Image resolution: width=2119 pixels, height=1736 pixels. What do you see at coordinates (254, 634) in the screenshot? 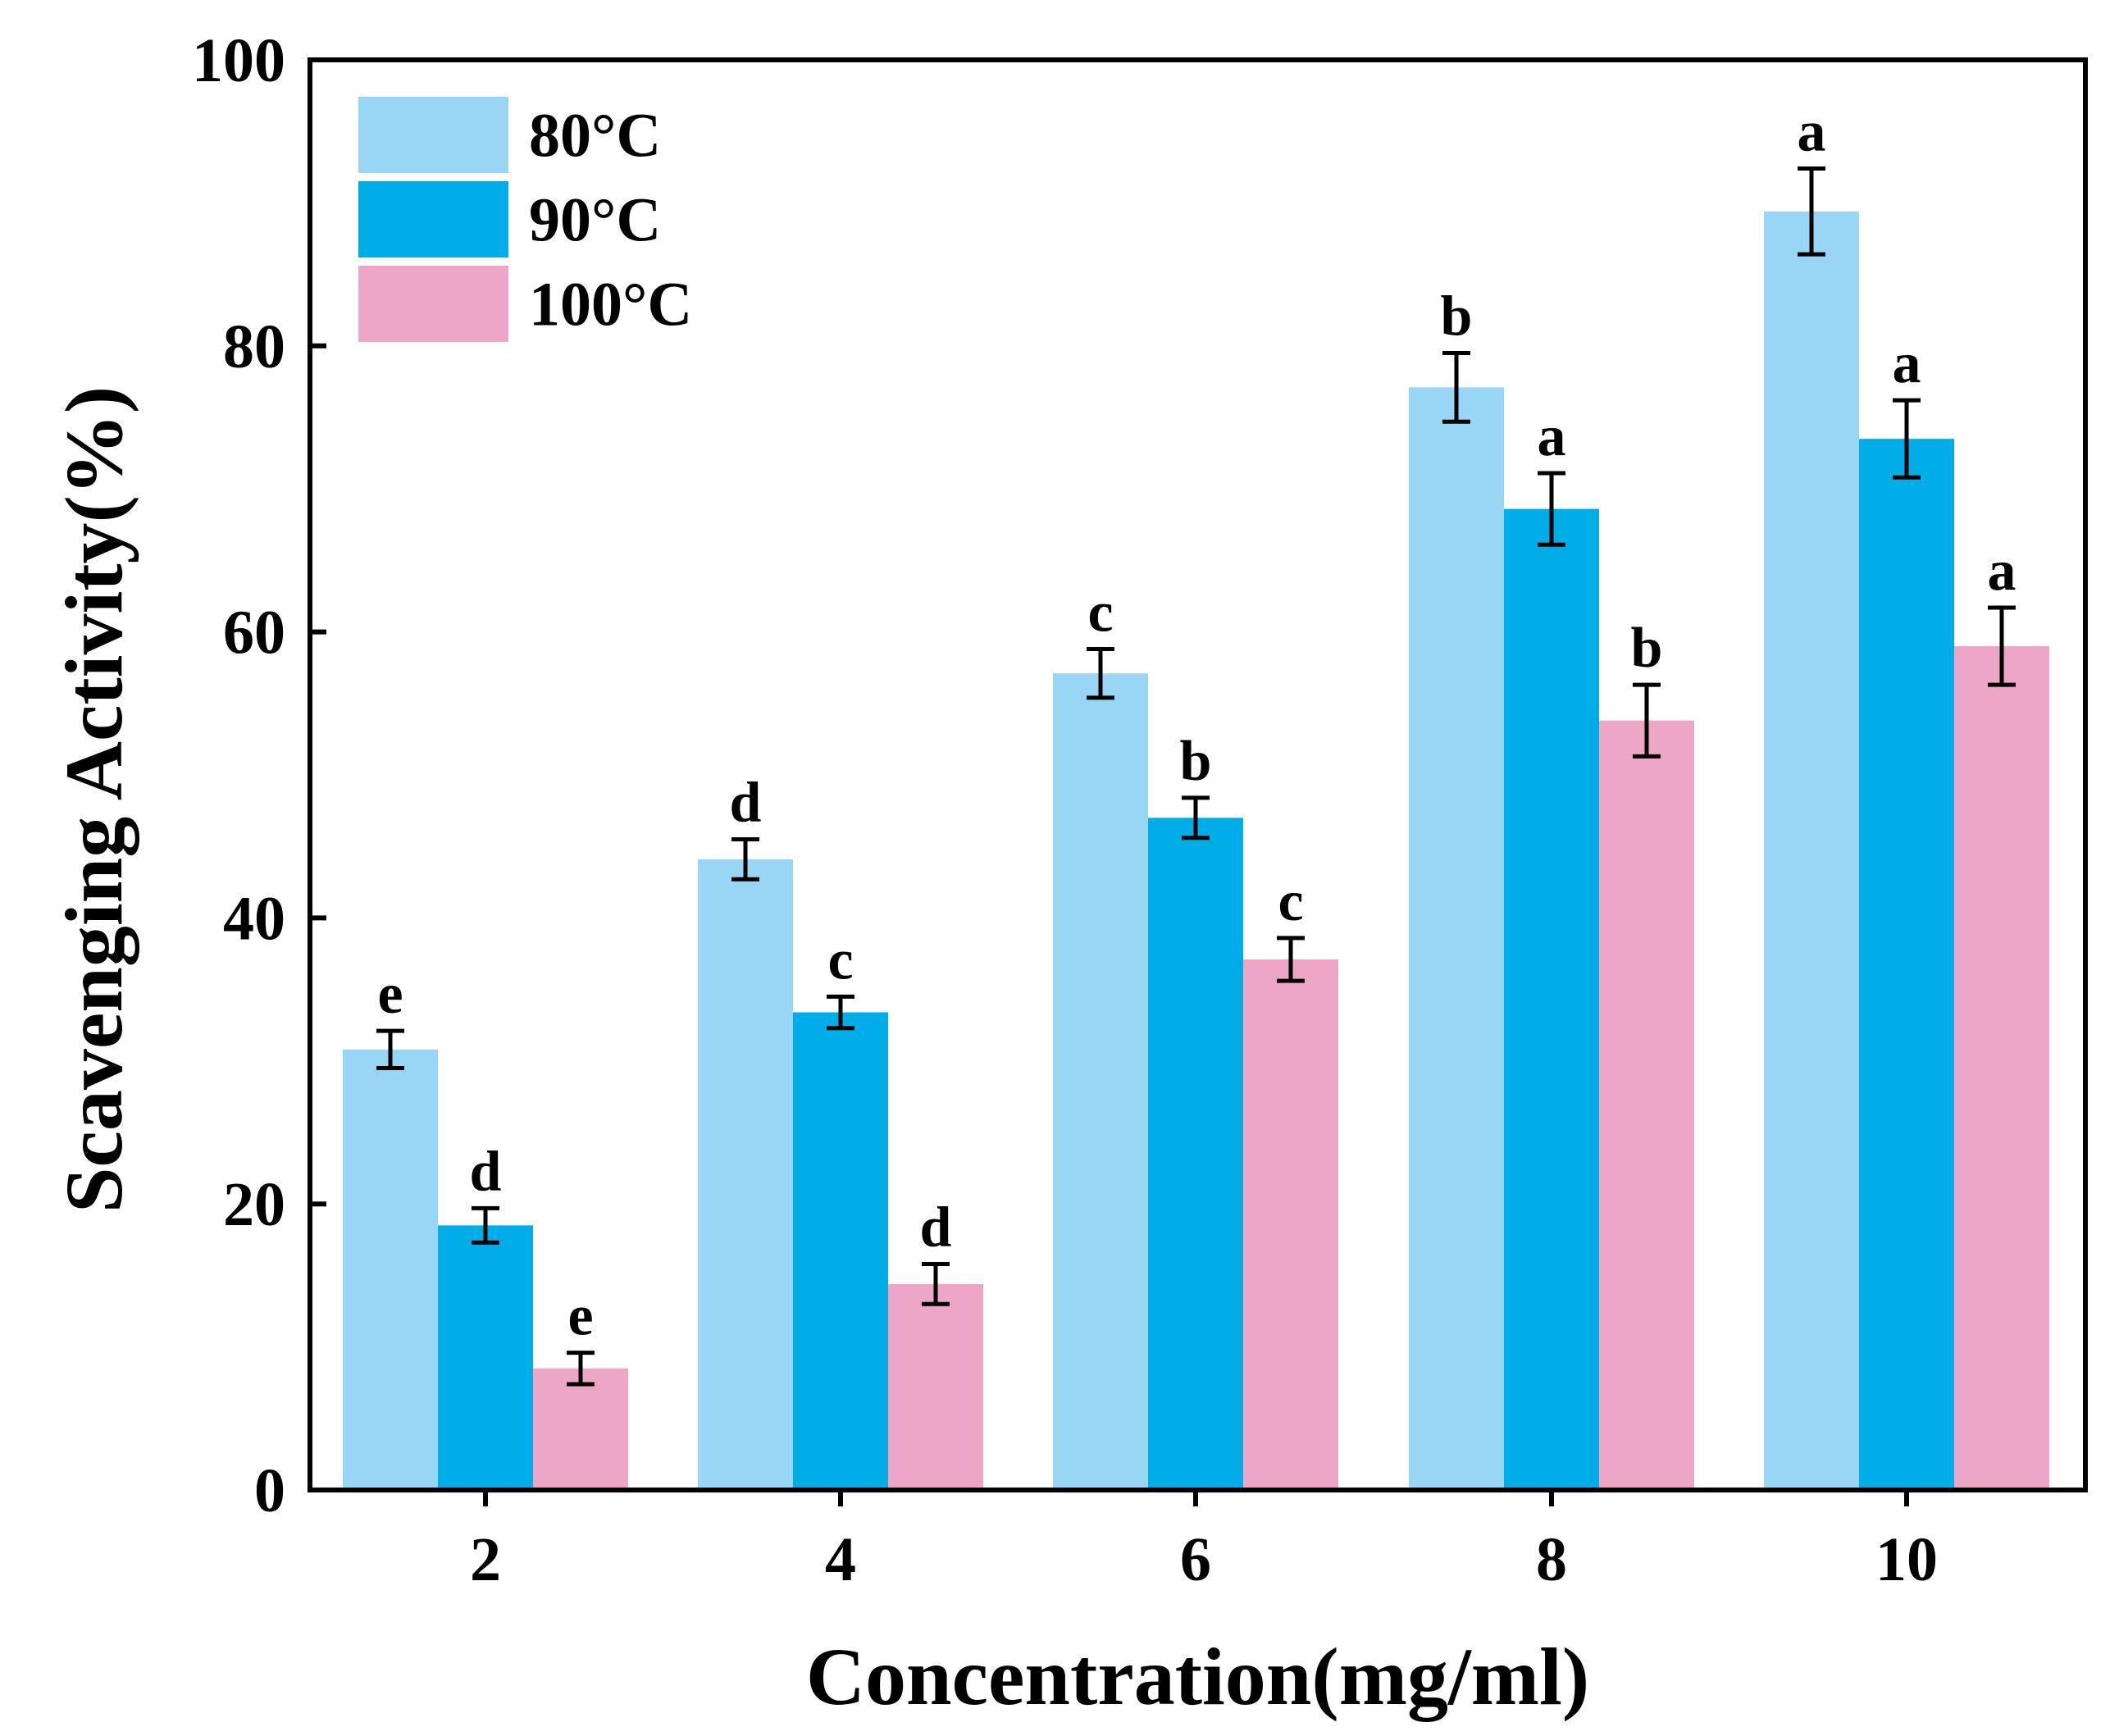
I see `y-tick-label: 60` at bounding box center [254, 634].